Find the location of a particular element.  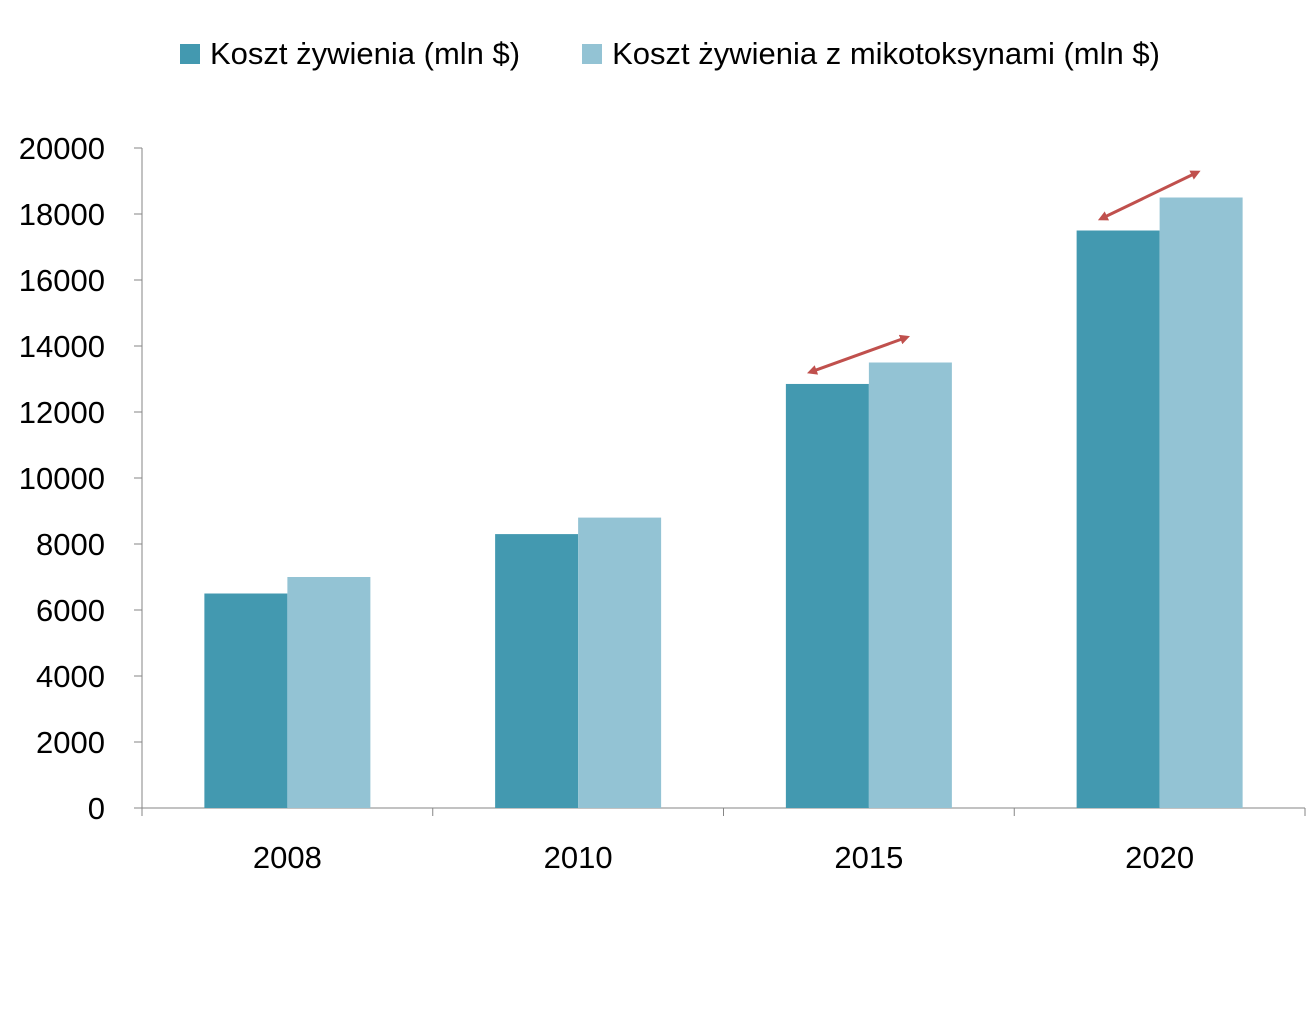

y-tick-label: 6000 is located at coordinates (70, 610).